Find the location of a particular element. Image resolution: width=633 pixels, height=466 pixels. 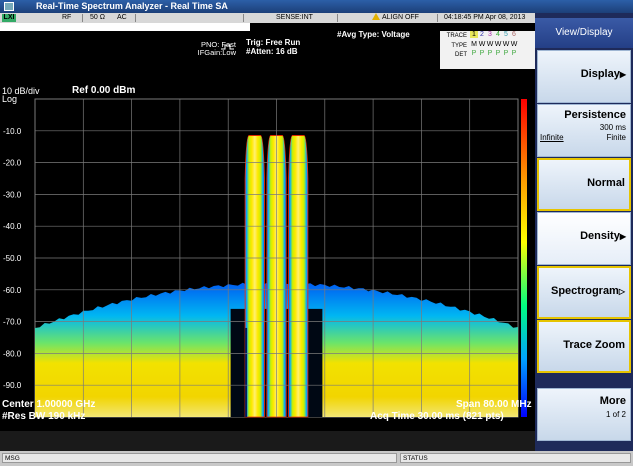

gap-noise is located at coordinates (246, 372).